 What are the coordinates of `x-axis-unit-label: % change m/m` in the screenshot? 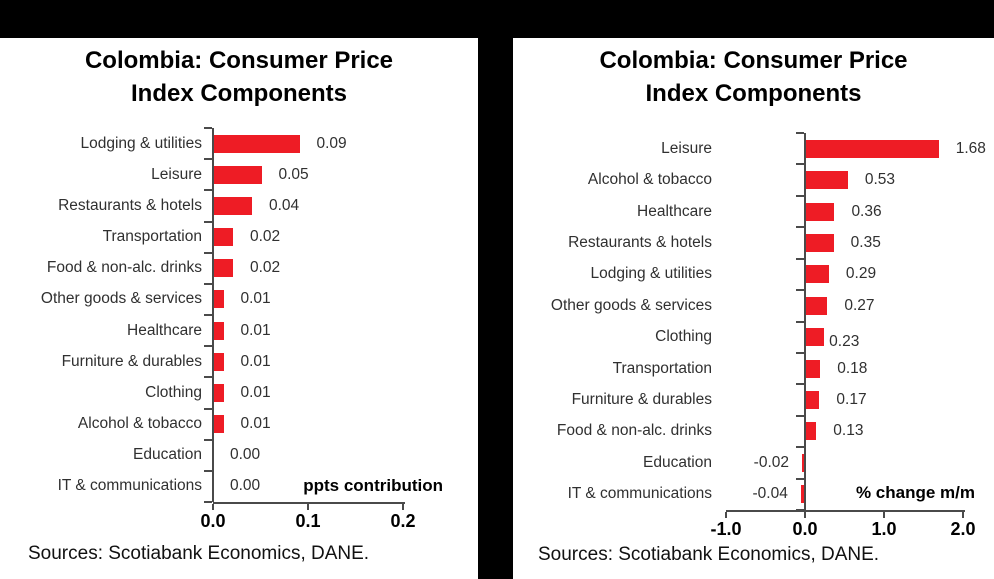 It's located at (915, 492).